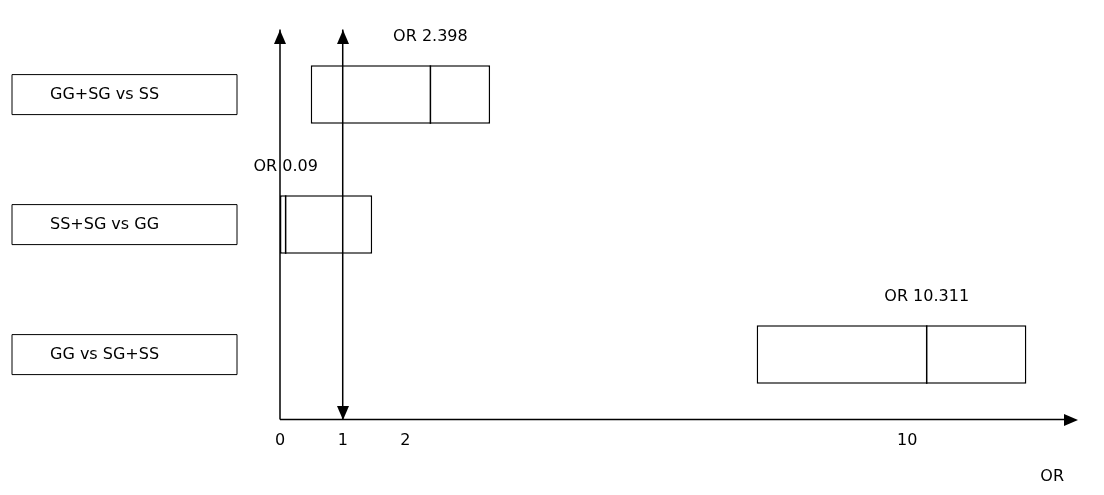 The height and width of the screenshot is (495, 1104). Describe the element at coordinates (907, 440) in the screenshot. I see `x-tick-label: 10` at that location.